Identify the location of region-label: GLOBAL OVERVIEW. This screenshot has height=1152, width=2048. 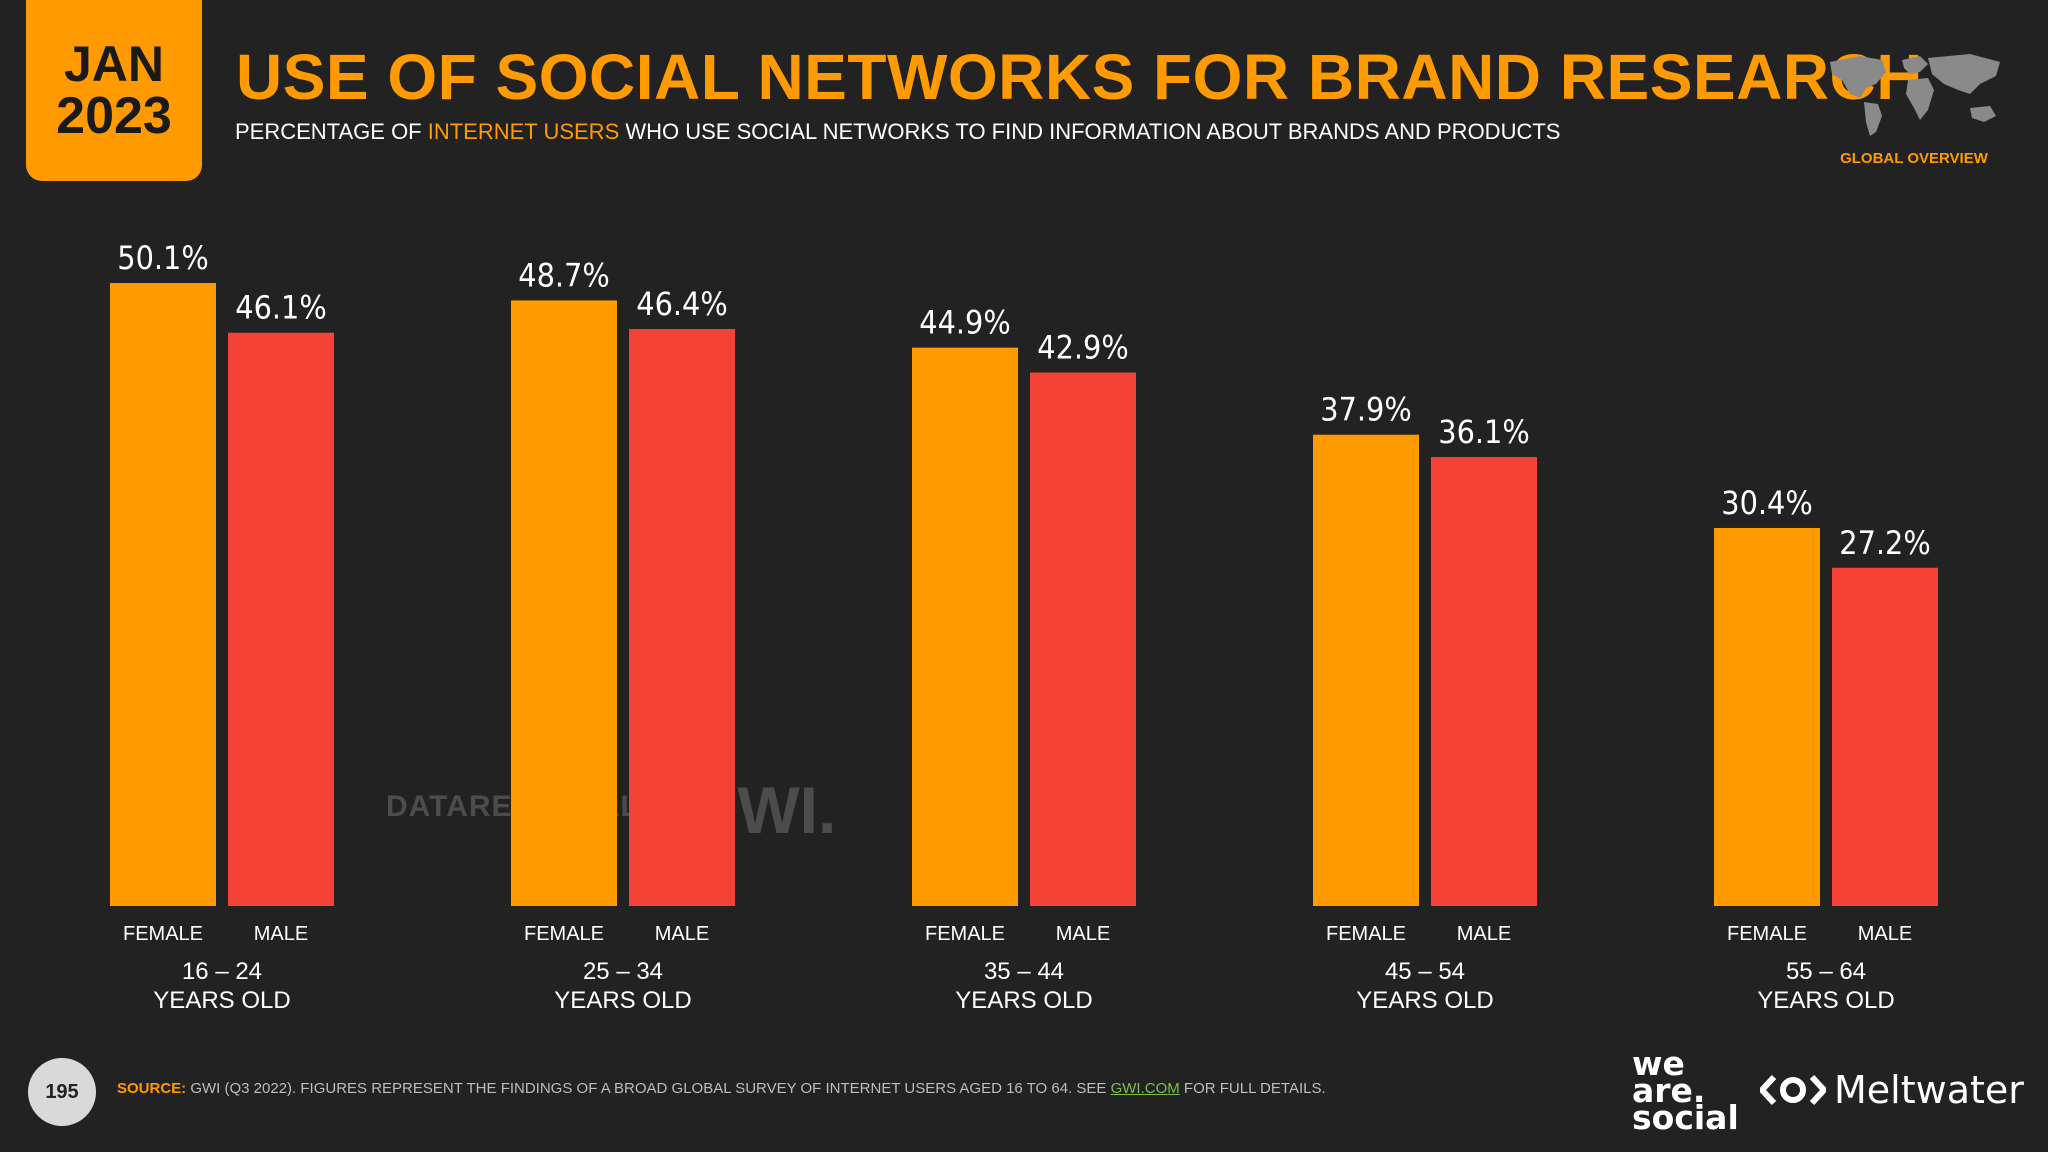
(1914, 158).